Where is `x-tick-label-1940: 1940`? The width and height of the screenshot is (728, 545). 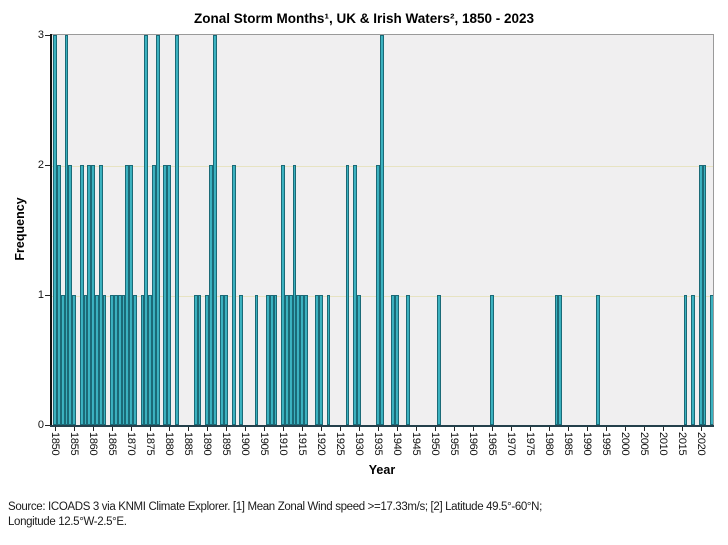 x-tick-label-1940: 1940 is located at coordinates (396, 444).